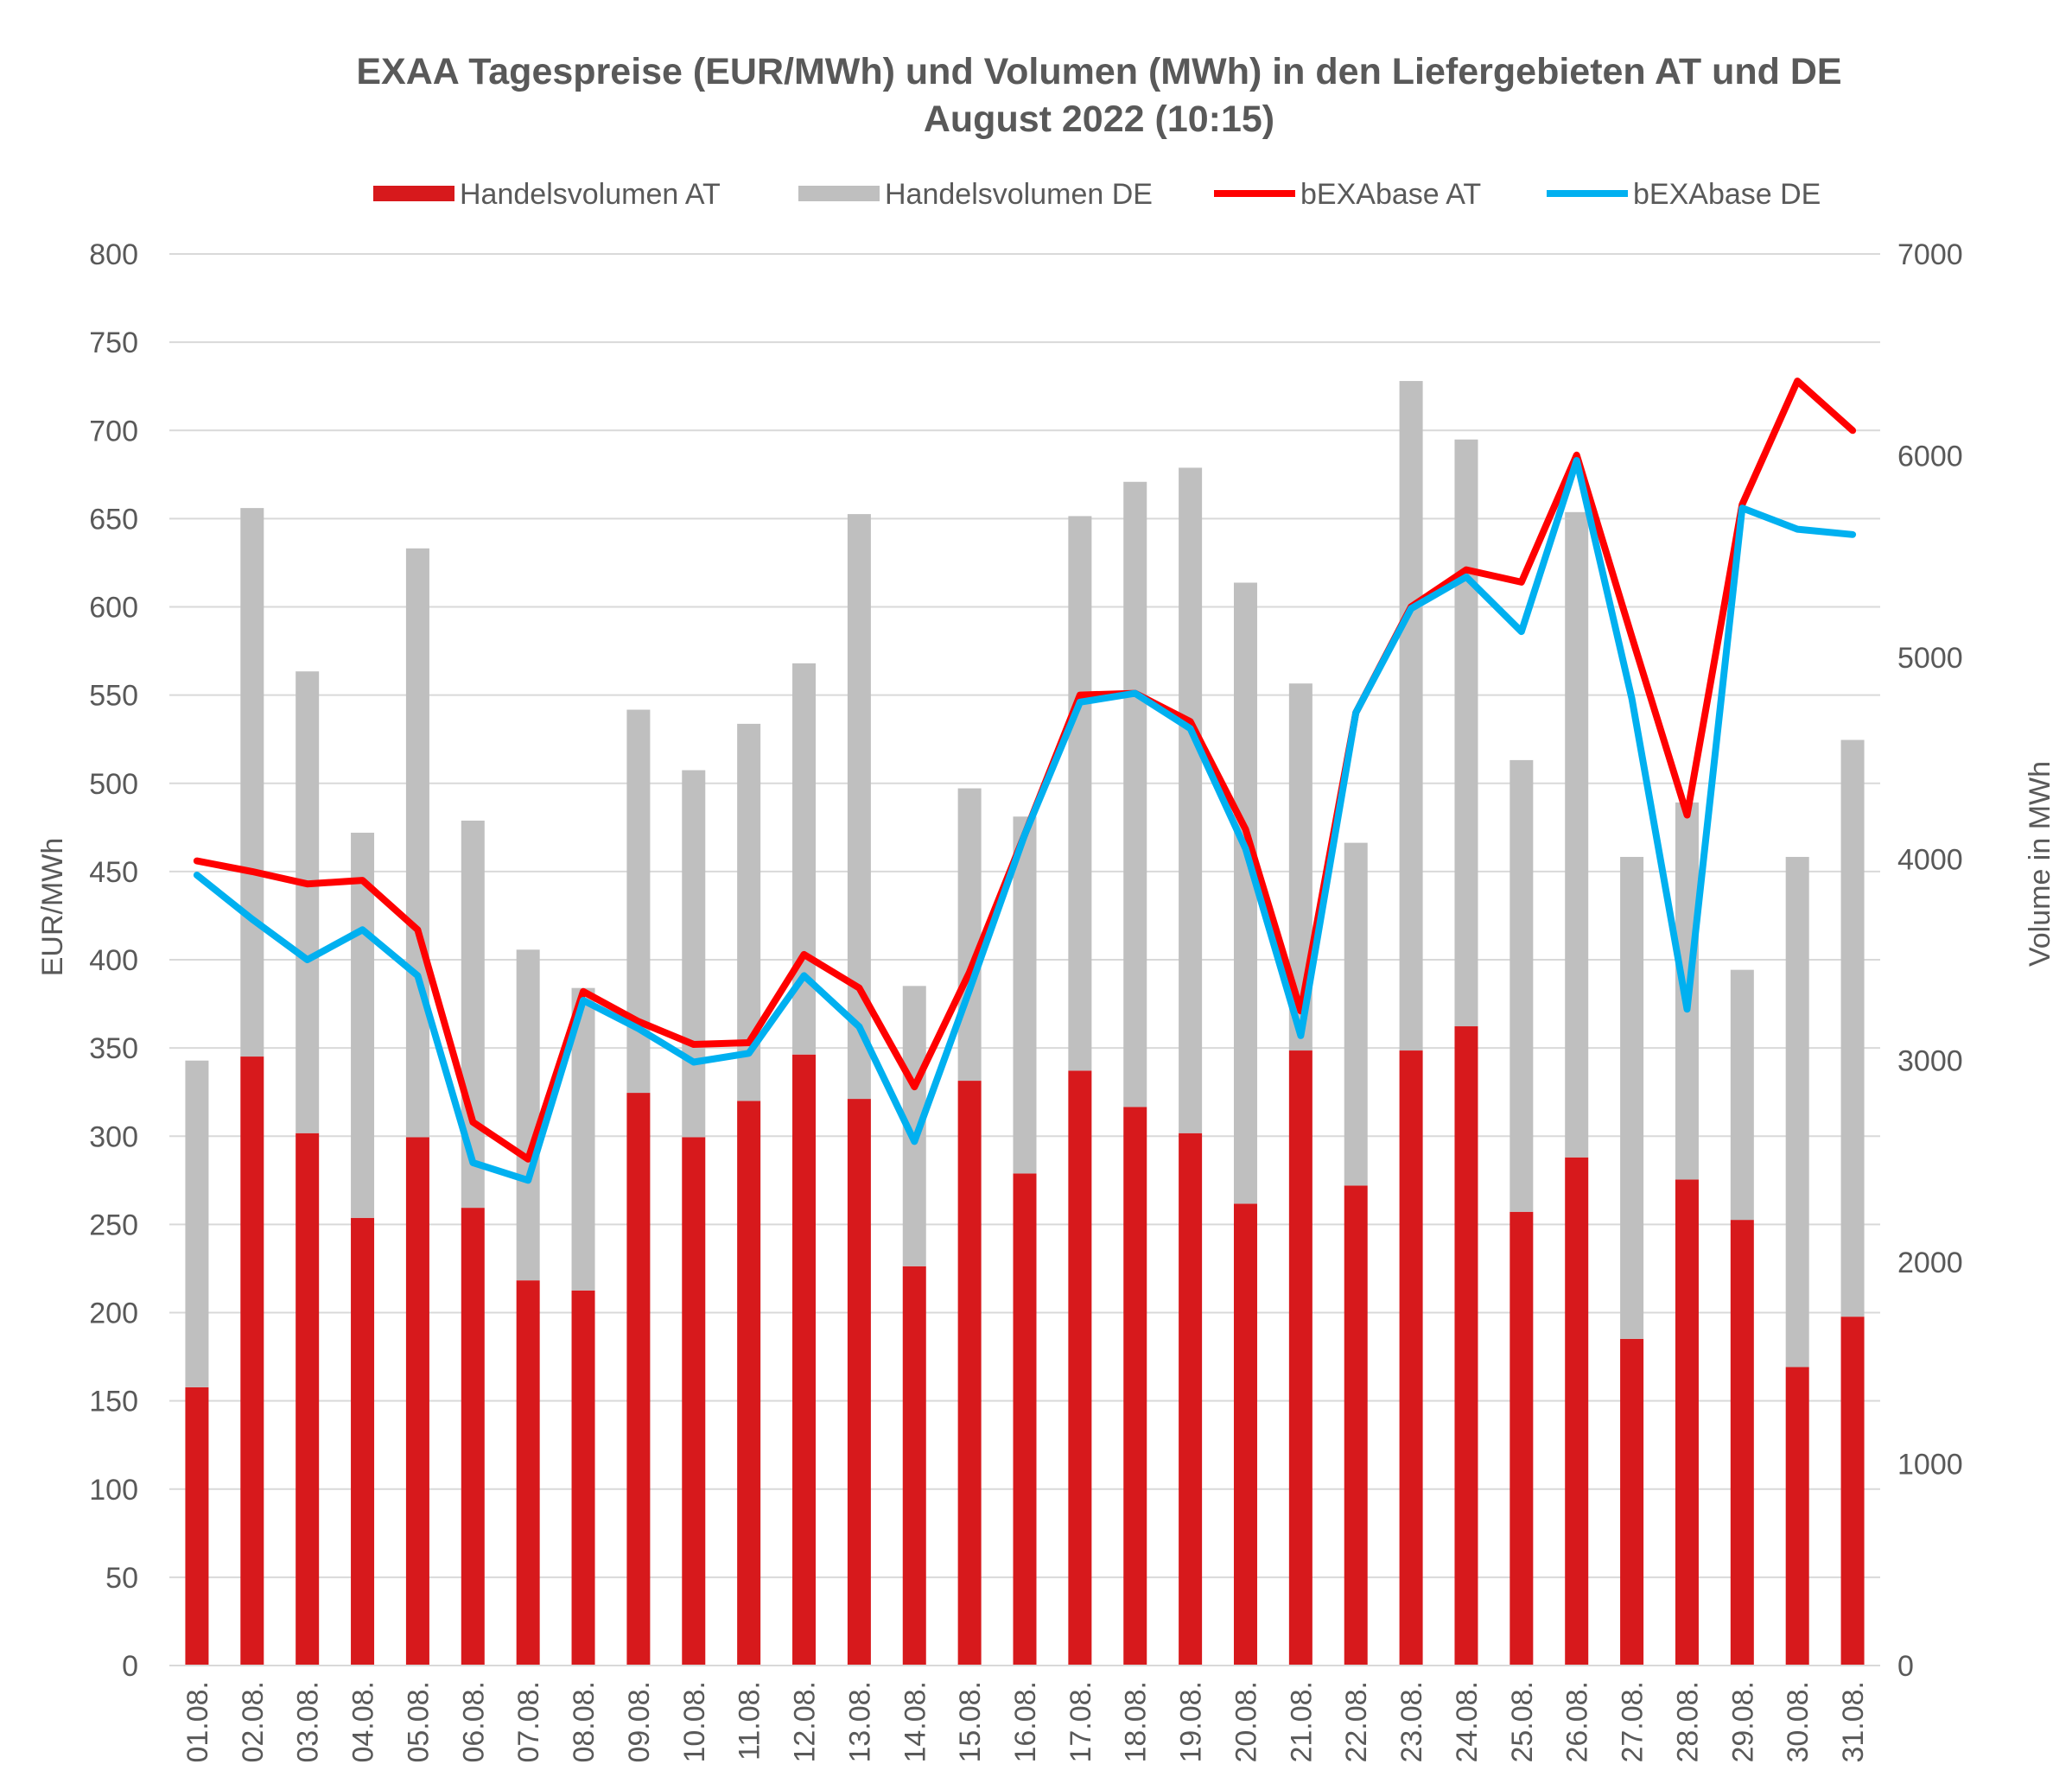 This screenshot has height=1783, width=2072. What do you see at coordinates (1633, 1722) in the screenshot?
I see `x-tick-label: 27.08.` at bounding box center [1633, 1722].